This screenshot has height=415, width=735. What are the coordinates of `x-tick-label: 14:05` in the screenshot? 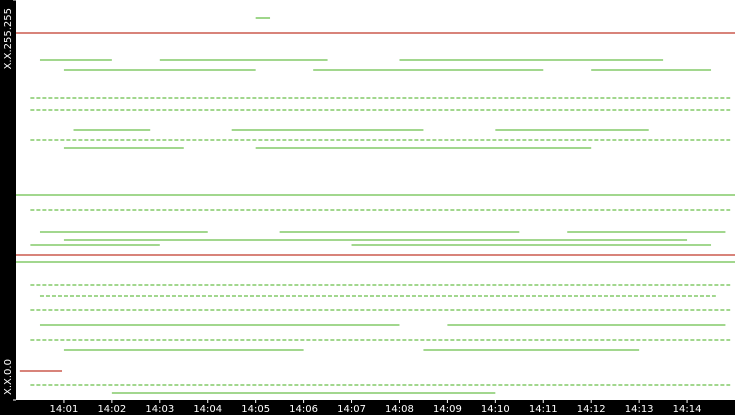 It's located at (255, 409).